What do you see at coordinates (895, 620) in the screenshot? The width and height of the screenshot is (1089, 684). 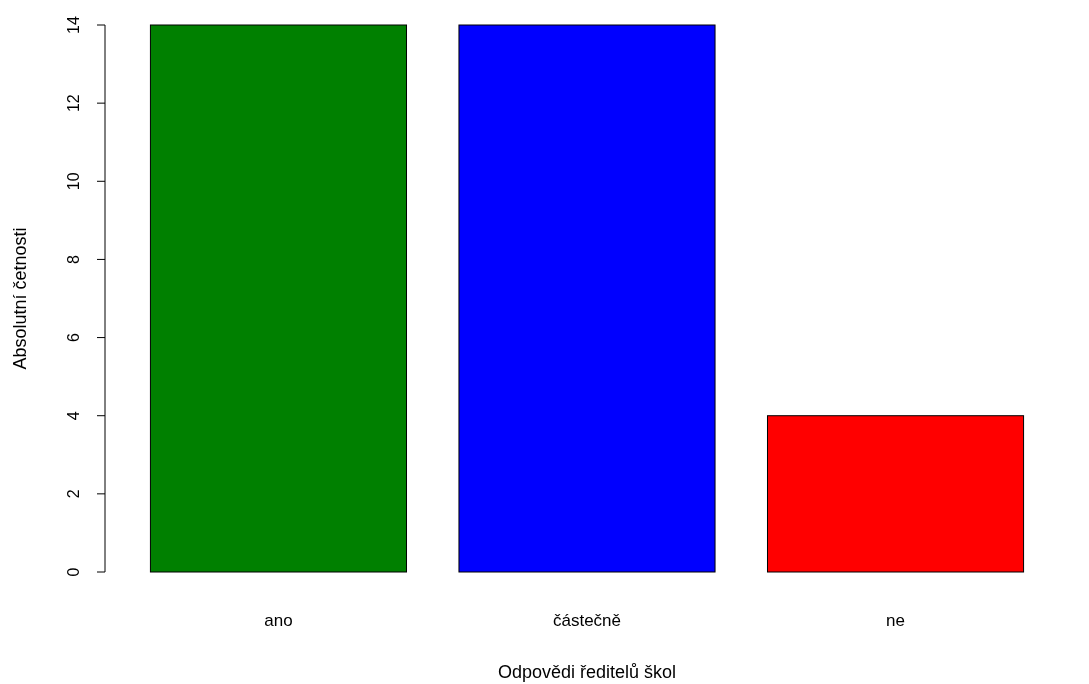 I see `x-tick-label: ne` at bounding box center [895, 620].